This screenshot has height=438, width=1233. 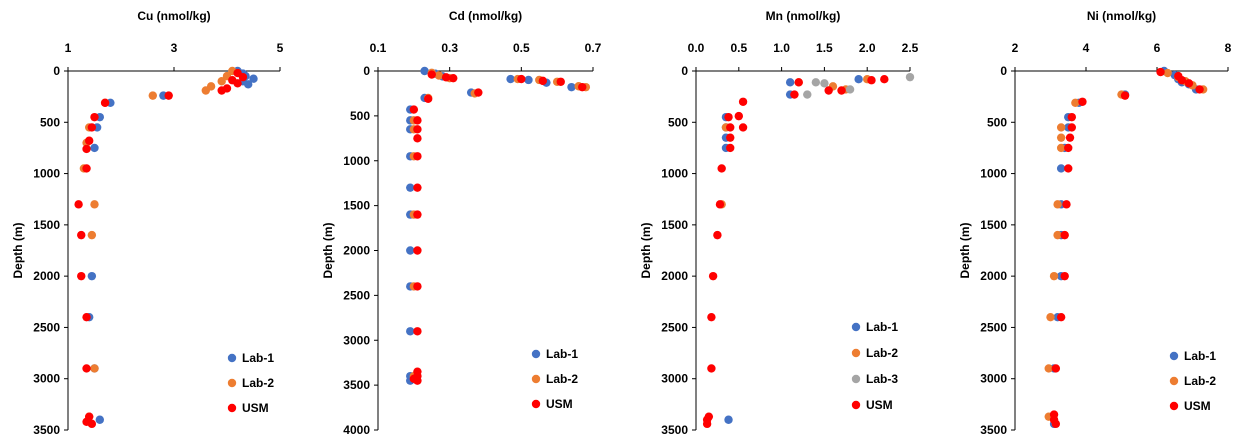 What do you see at coordinates (678, 122) in the screenshot?
I see `y-tick-label: 500` at bounding box center [678, 122].